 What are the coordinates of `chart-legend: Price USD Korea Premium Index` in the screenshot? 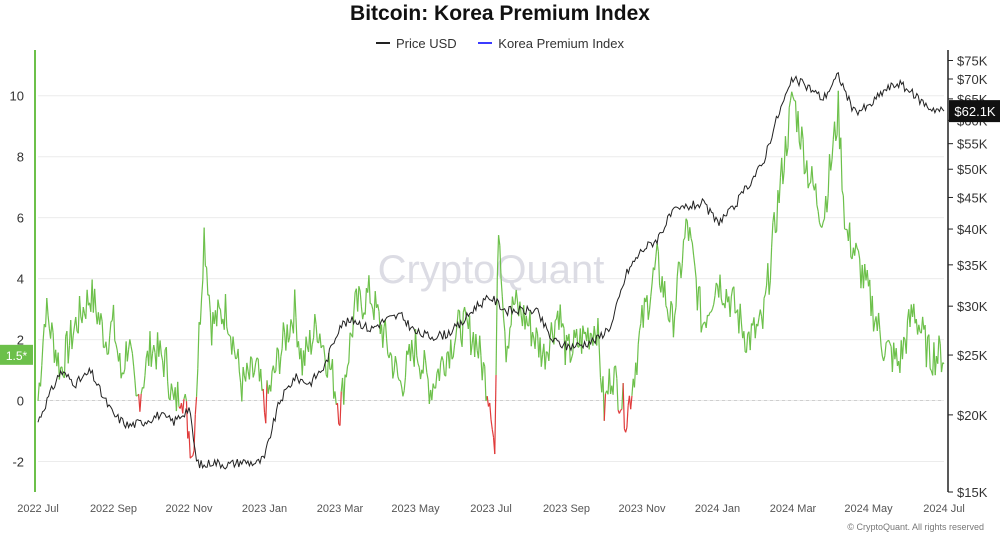 It's located at (500, 41).